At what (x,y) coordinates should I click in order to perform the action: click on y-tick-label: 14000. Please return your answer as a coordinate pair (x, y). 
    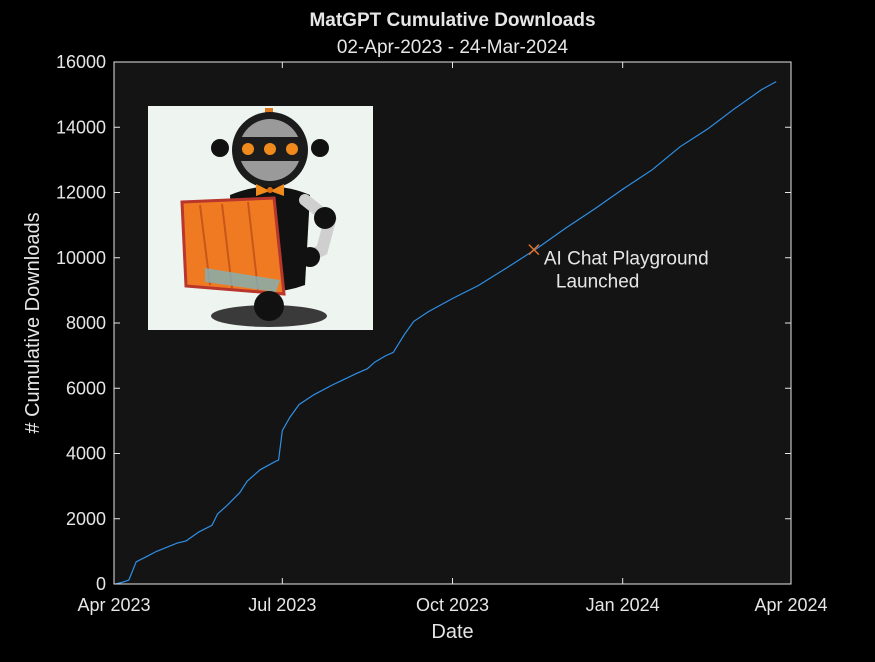
    Looking at the image, I should click on (81, 127).